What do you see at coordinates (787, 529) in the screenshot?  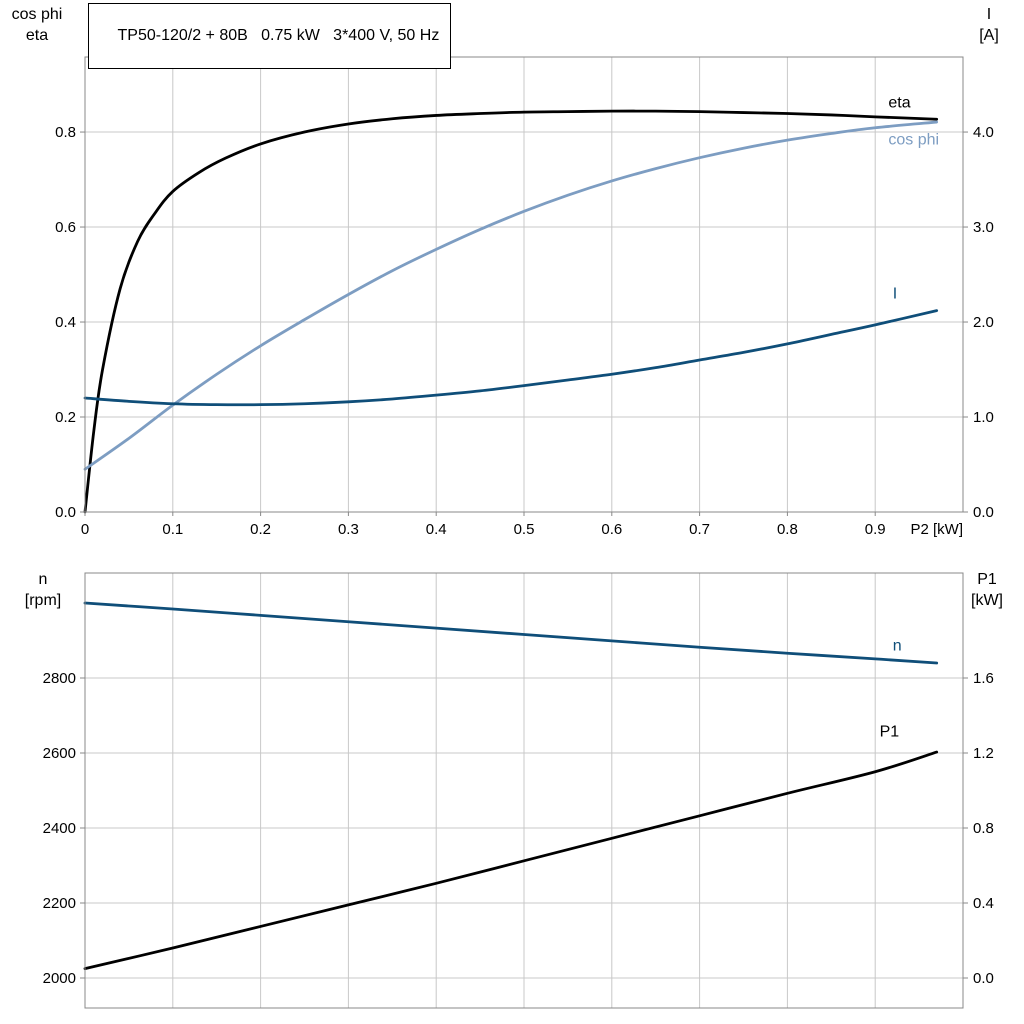 I see `x-tick-label: 0.8` at bounding box center [787, 529].